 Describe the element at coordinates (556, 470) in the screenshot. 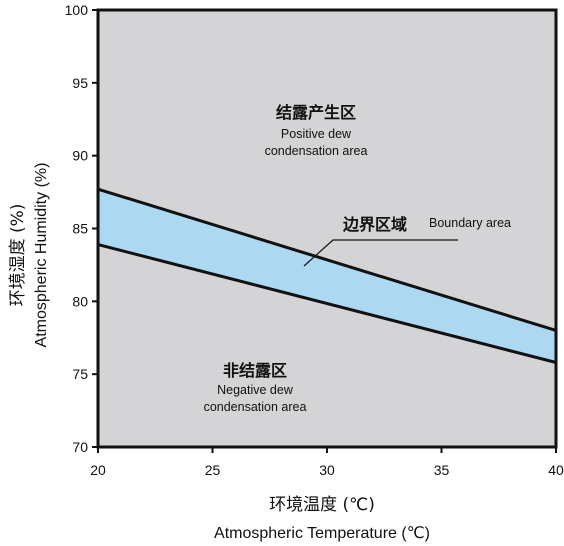

I see `x-tick-label: 40` at that location.